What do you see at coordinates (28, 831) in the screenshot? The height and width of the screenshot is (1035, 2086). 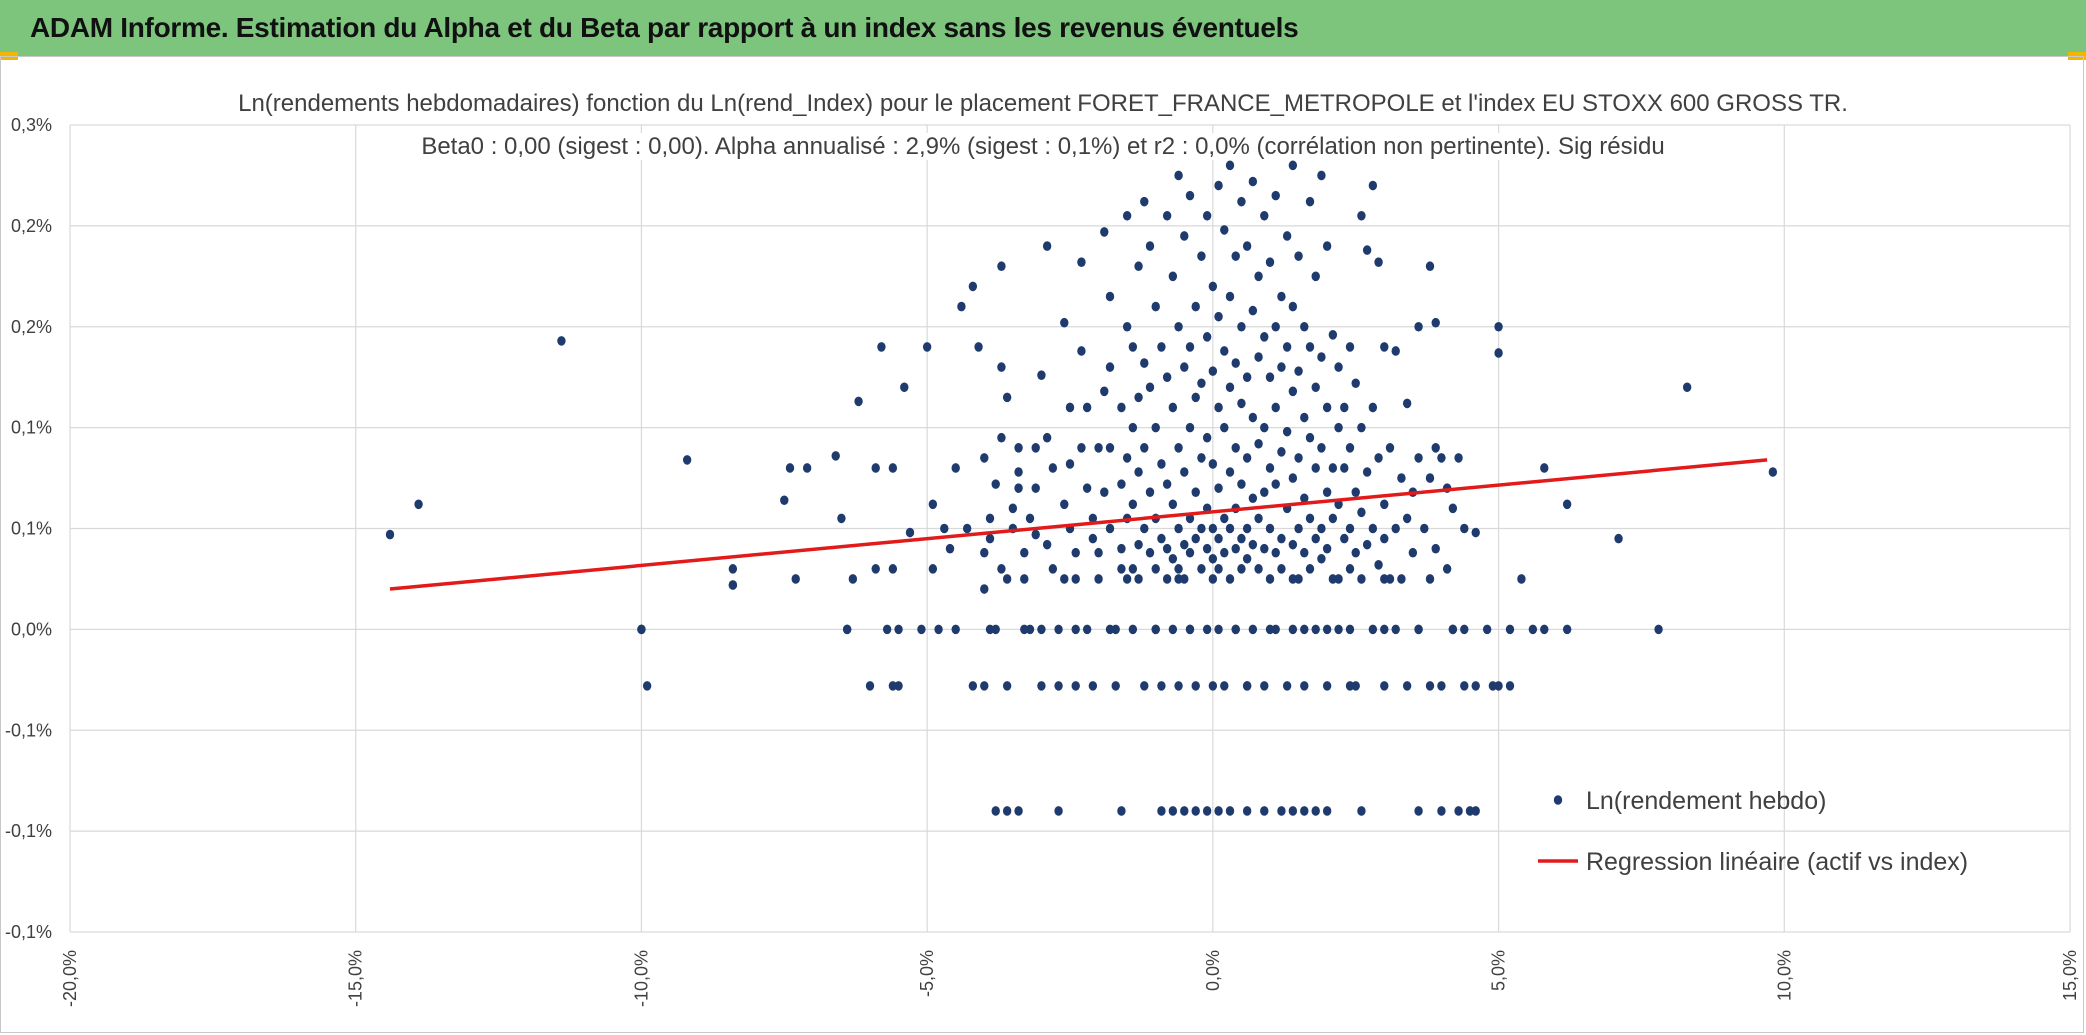 I see `y-tick-label: -0,1%` at bounding box center [28, 831].